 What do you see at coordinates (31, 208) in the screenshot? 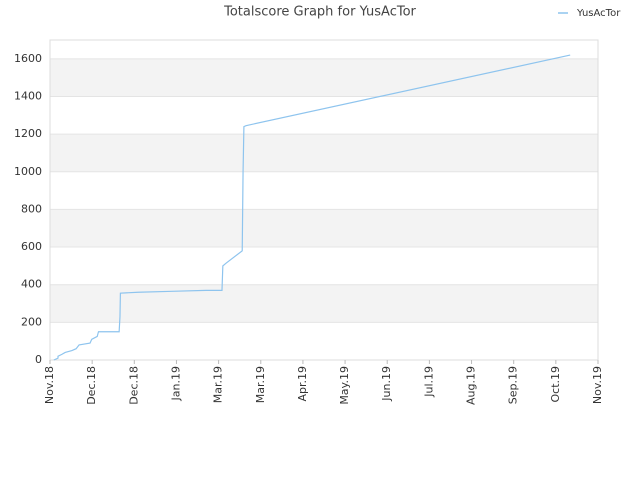
I see `y-tick-label: 800` at bounding box center [31, 208].